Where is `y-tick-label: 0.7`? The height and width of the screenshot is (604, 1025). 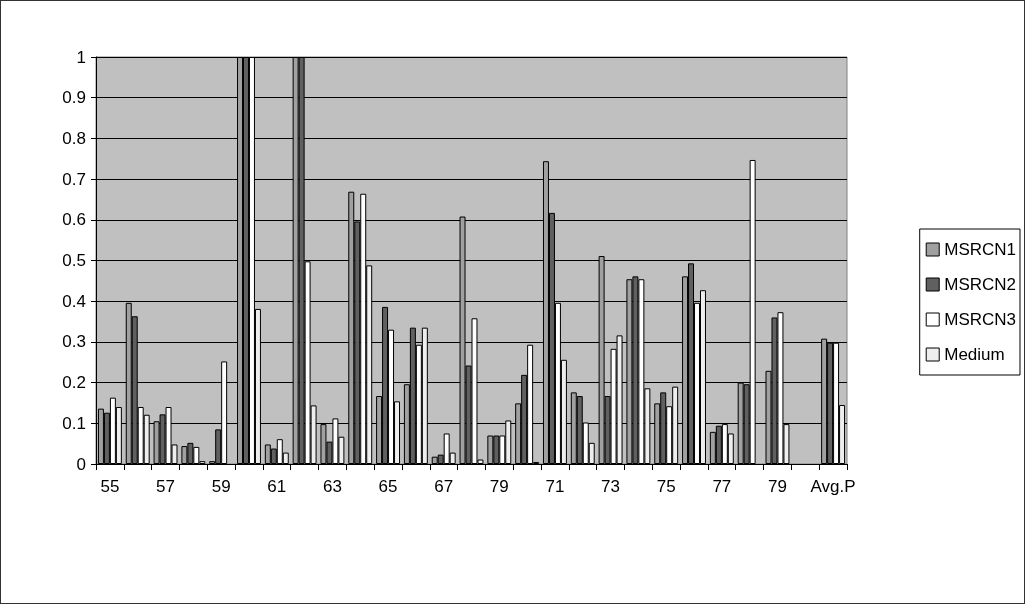 y-tick-label: 0.7 is located at coordinates (74, 179).